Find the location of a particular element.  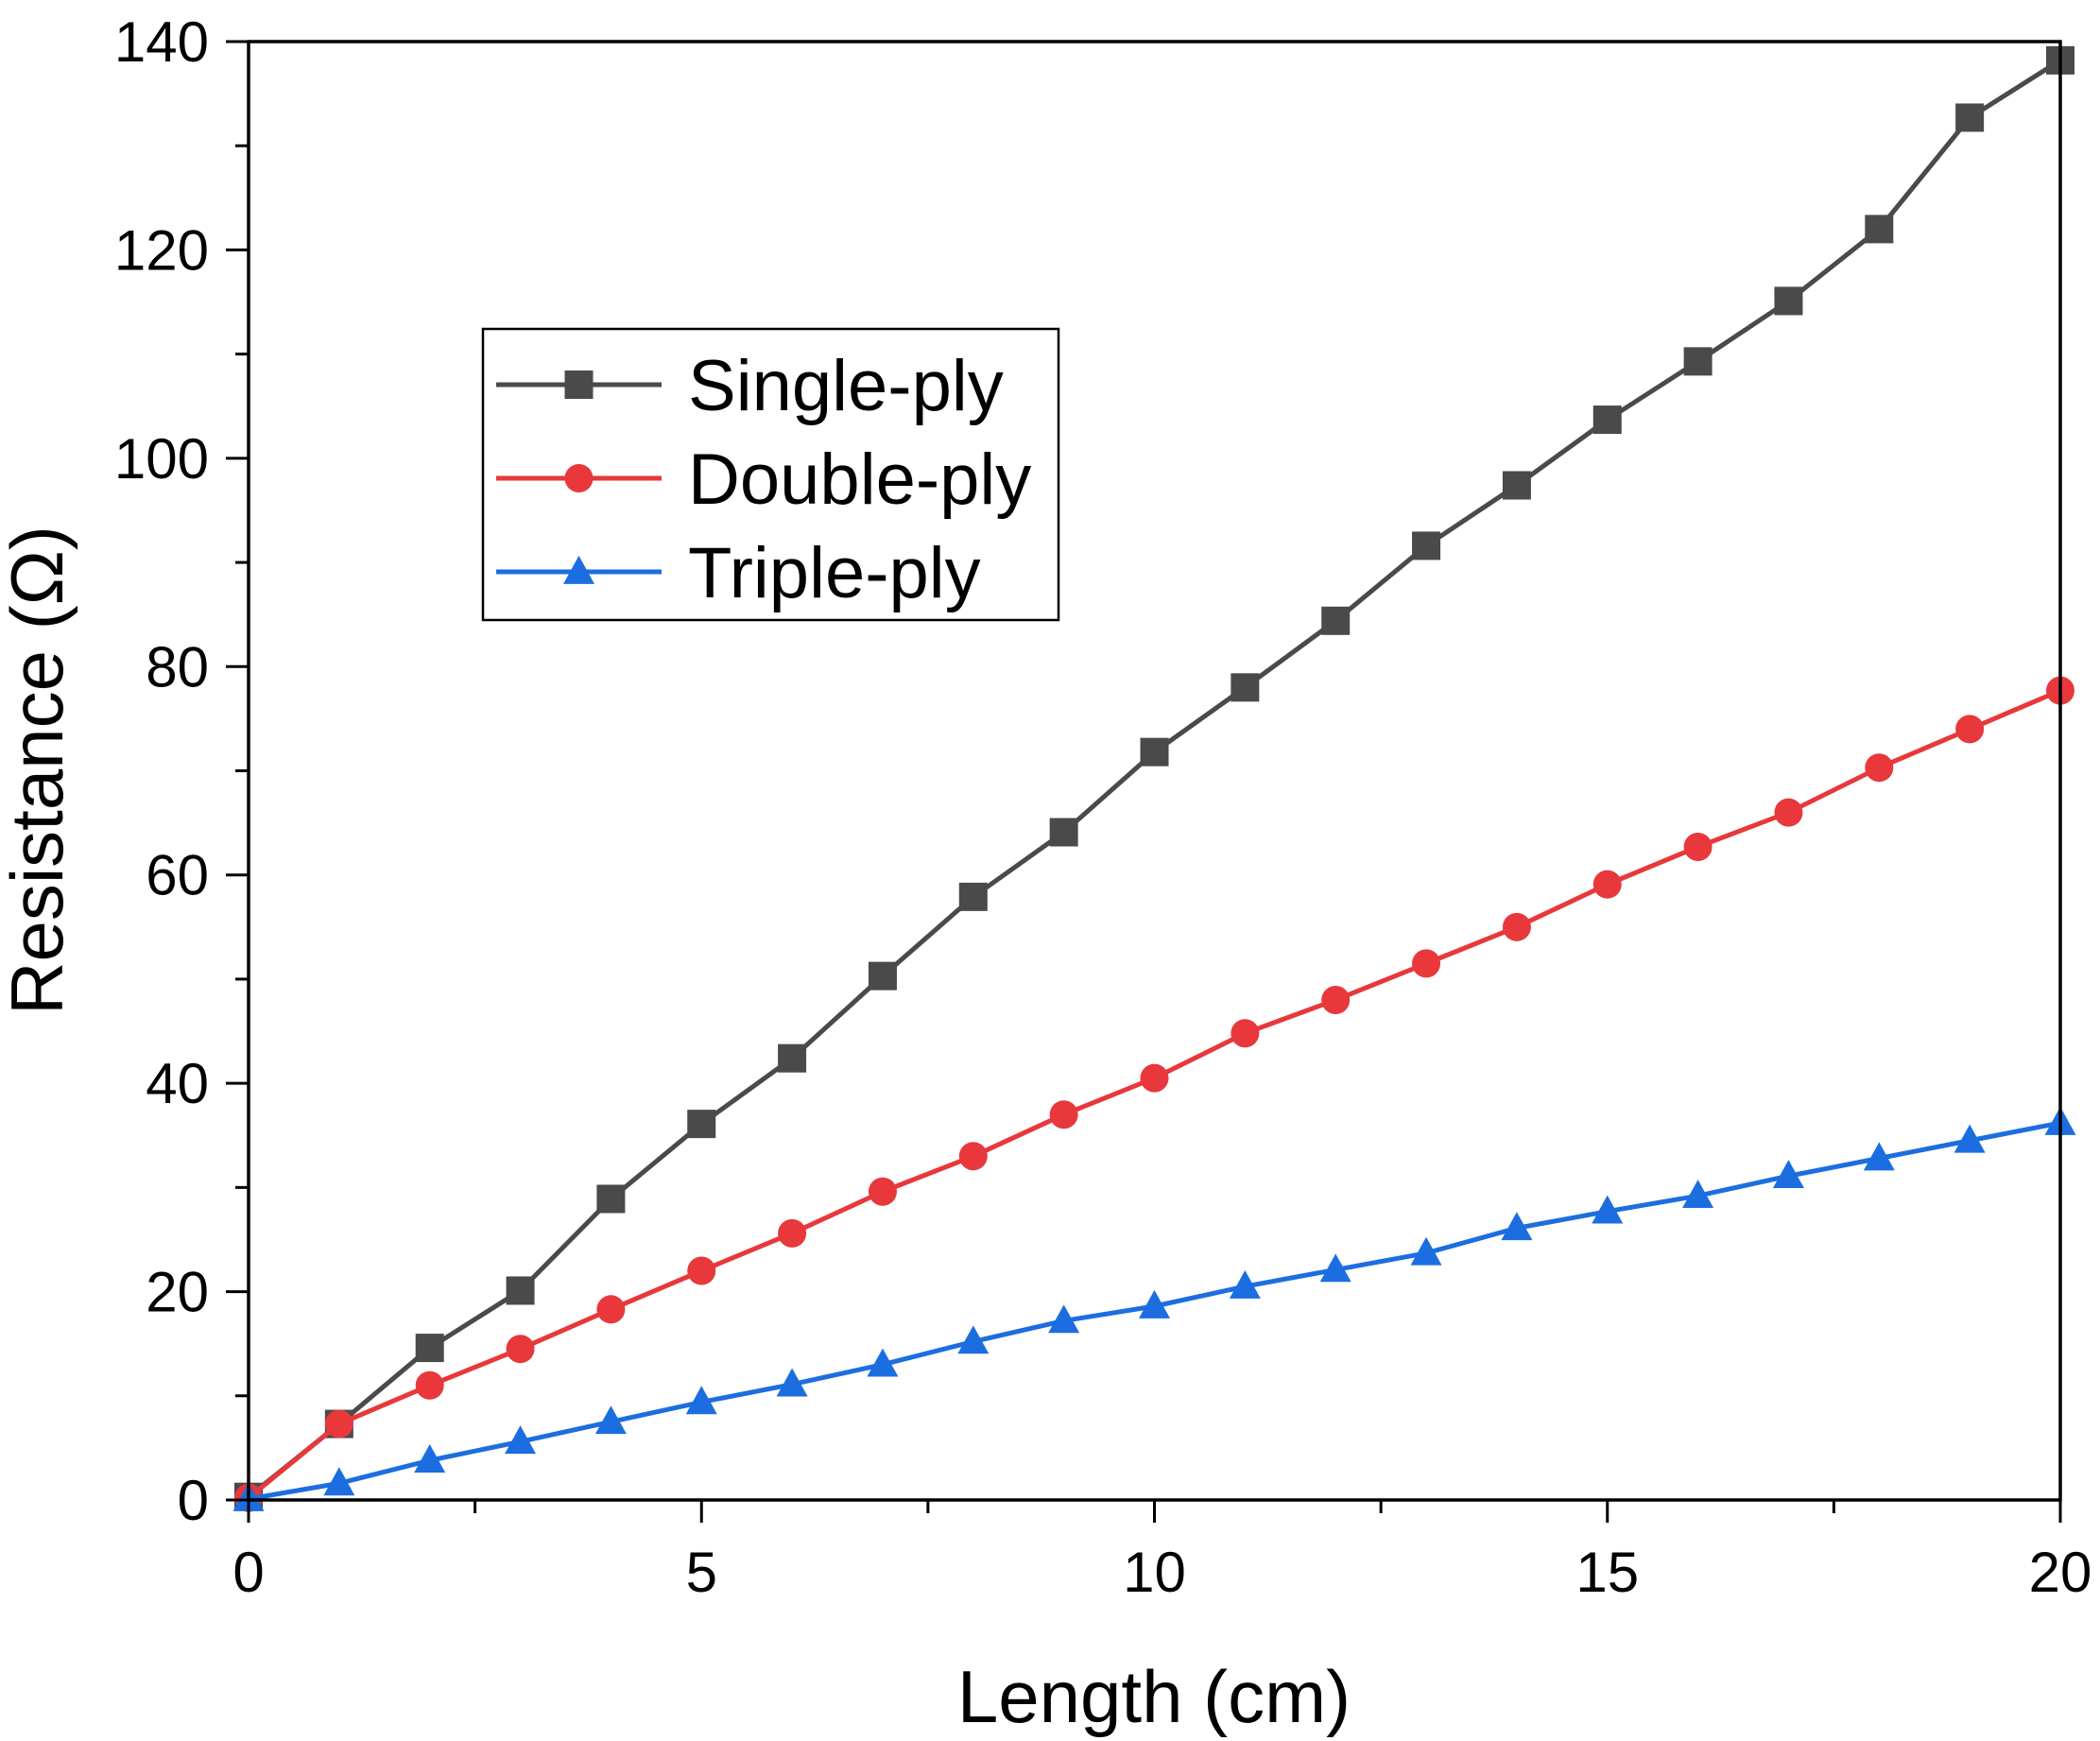

x-axis-title: Length (cm) is located at coordinates (1154, 1696).